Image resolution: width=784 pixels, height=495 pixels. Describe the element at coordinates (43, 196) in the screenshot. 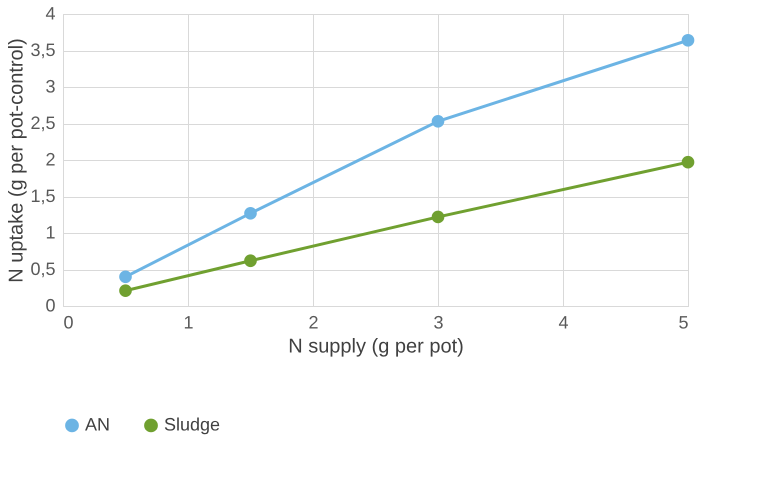

I see `y-tick-label: 1,5` at that location.